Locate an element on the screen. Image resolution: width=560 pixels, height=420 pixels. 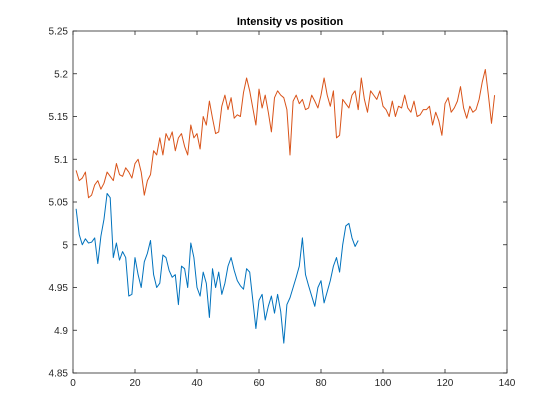
y-tick-label: 4.85 is located at coordinates (59, 374).